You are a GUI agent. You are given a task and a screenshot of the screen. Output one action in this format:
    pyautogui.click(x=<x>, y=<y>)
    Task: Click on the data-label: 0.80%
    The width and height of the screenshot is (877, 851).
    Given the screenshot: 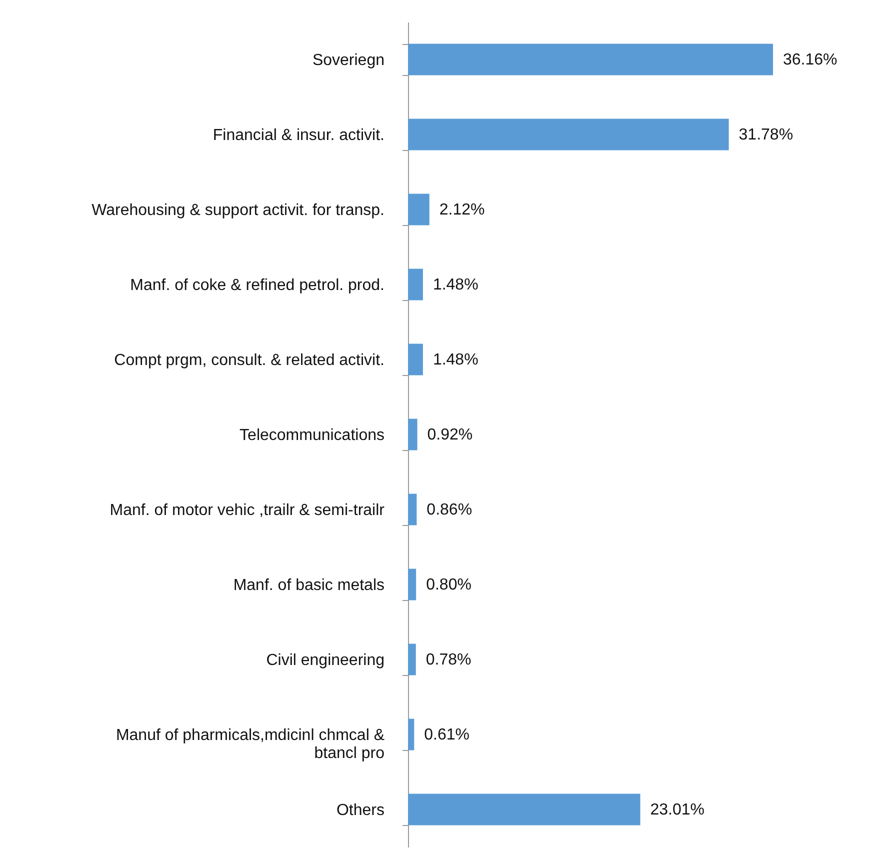 What is the action you would take?
    pyautogui.click(x=449, y=585)
    